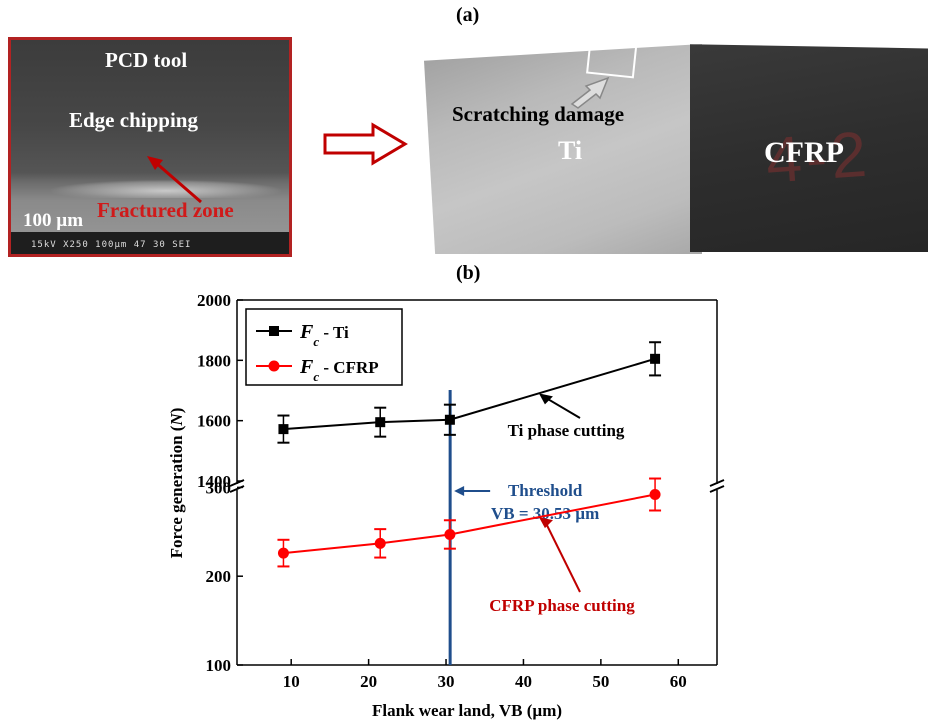 This screenshot has width=951, height=723. I want to click on scratching-damage-label: Scratching damage, so click(538, 114).